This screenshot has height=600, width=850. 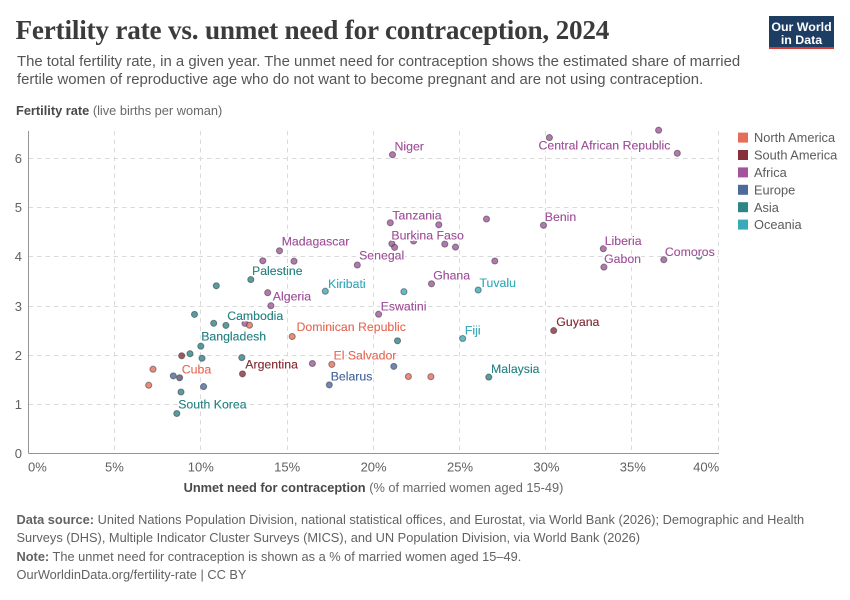 What do you see at coordinates (633, 467) in the screenshot?
I see `svg-text: 35%` at bounding box center [633, 467].